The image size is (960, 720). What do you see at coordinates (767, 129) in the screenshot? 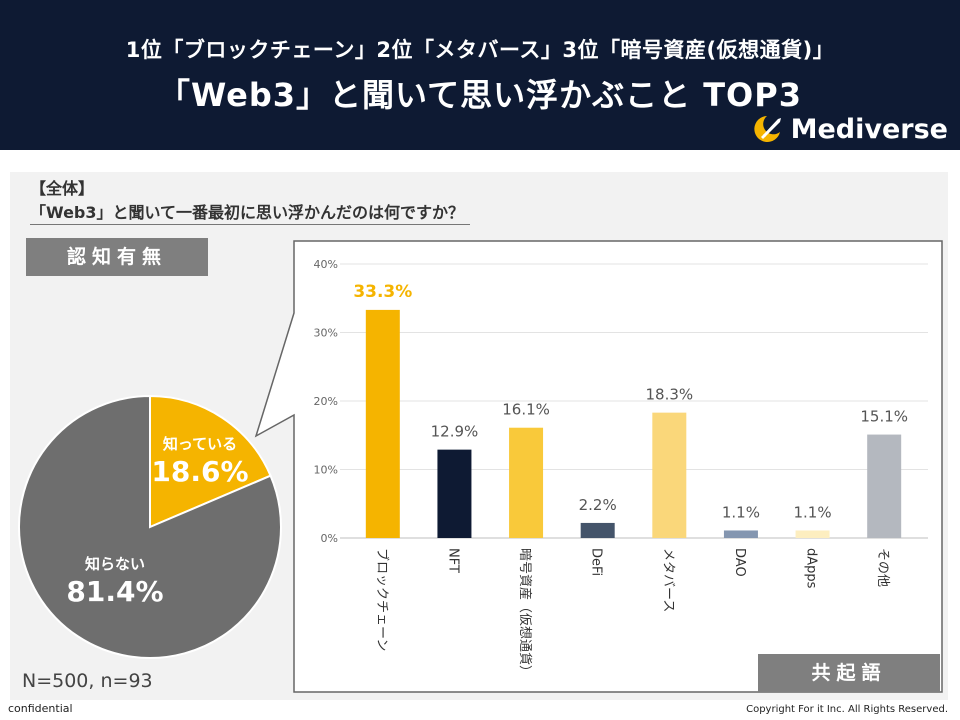
I see `rocket-moon-icon` at bounding box center [767, 129].